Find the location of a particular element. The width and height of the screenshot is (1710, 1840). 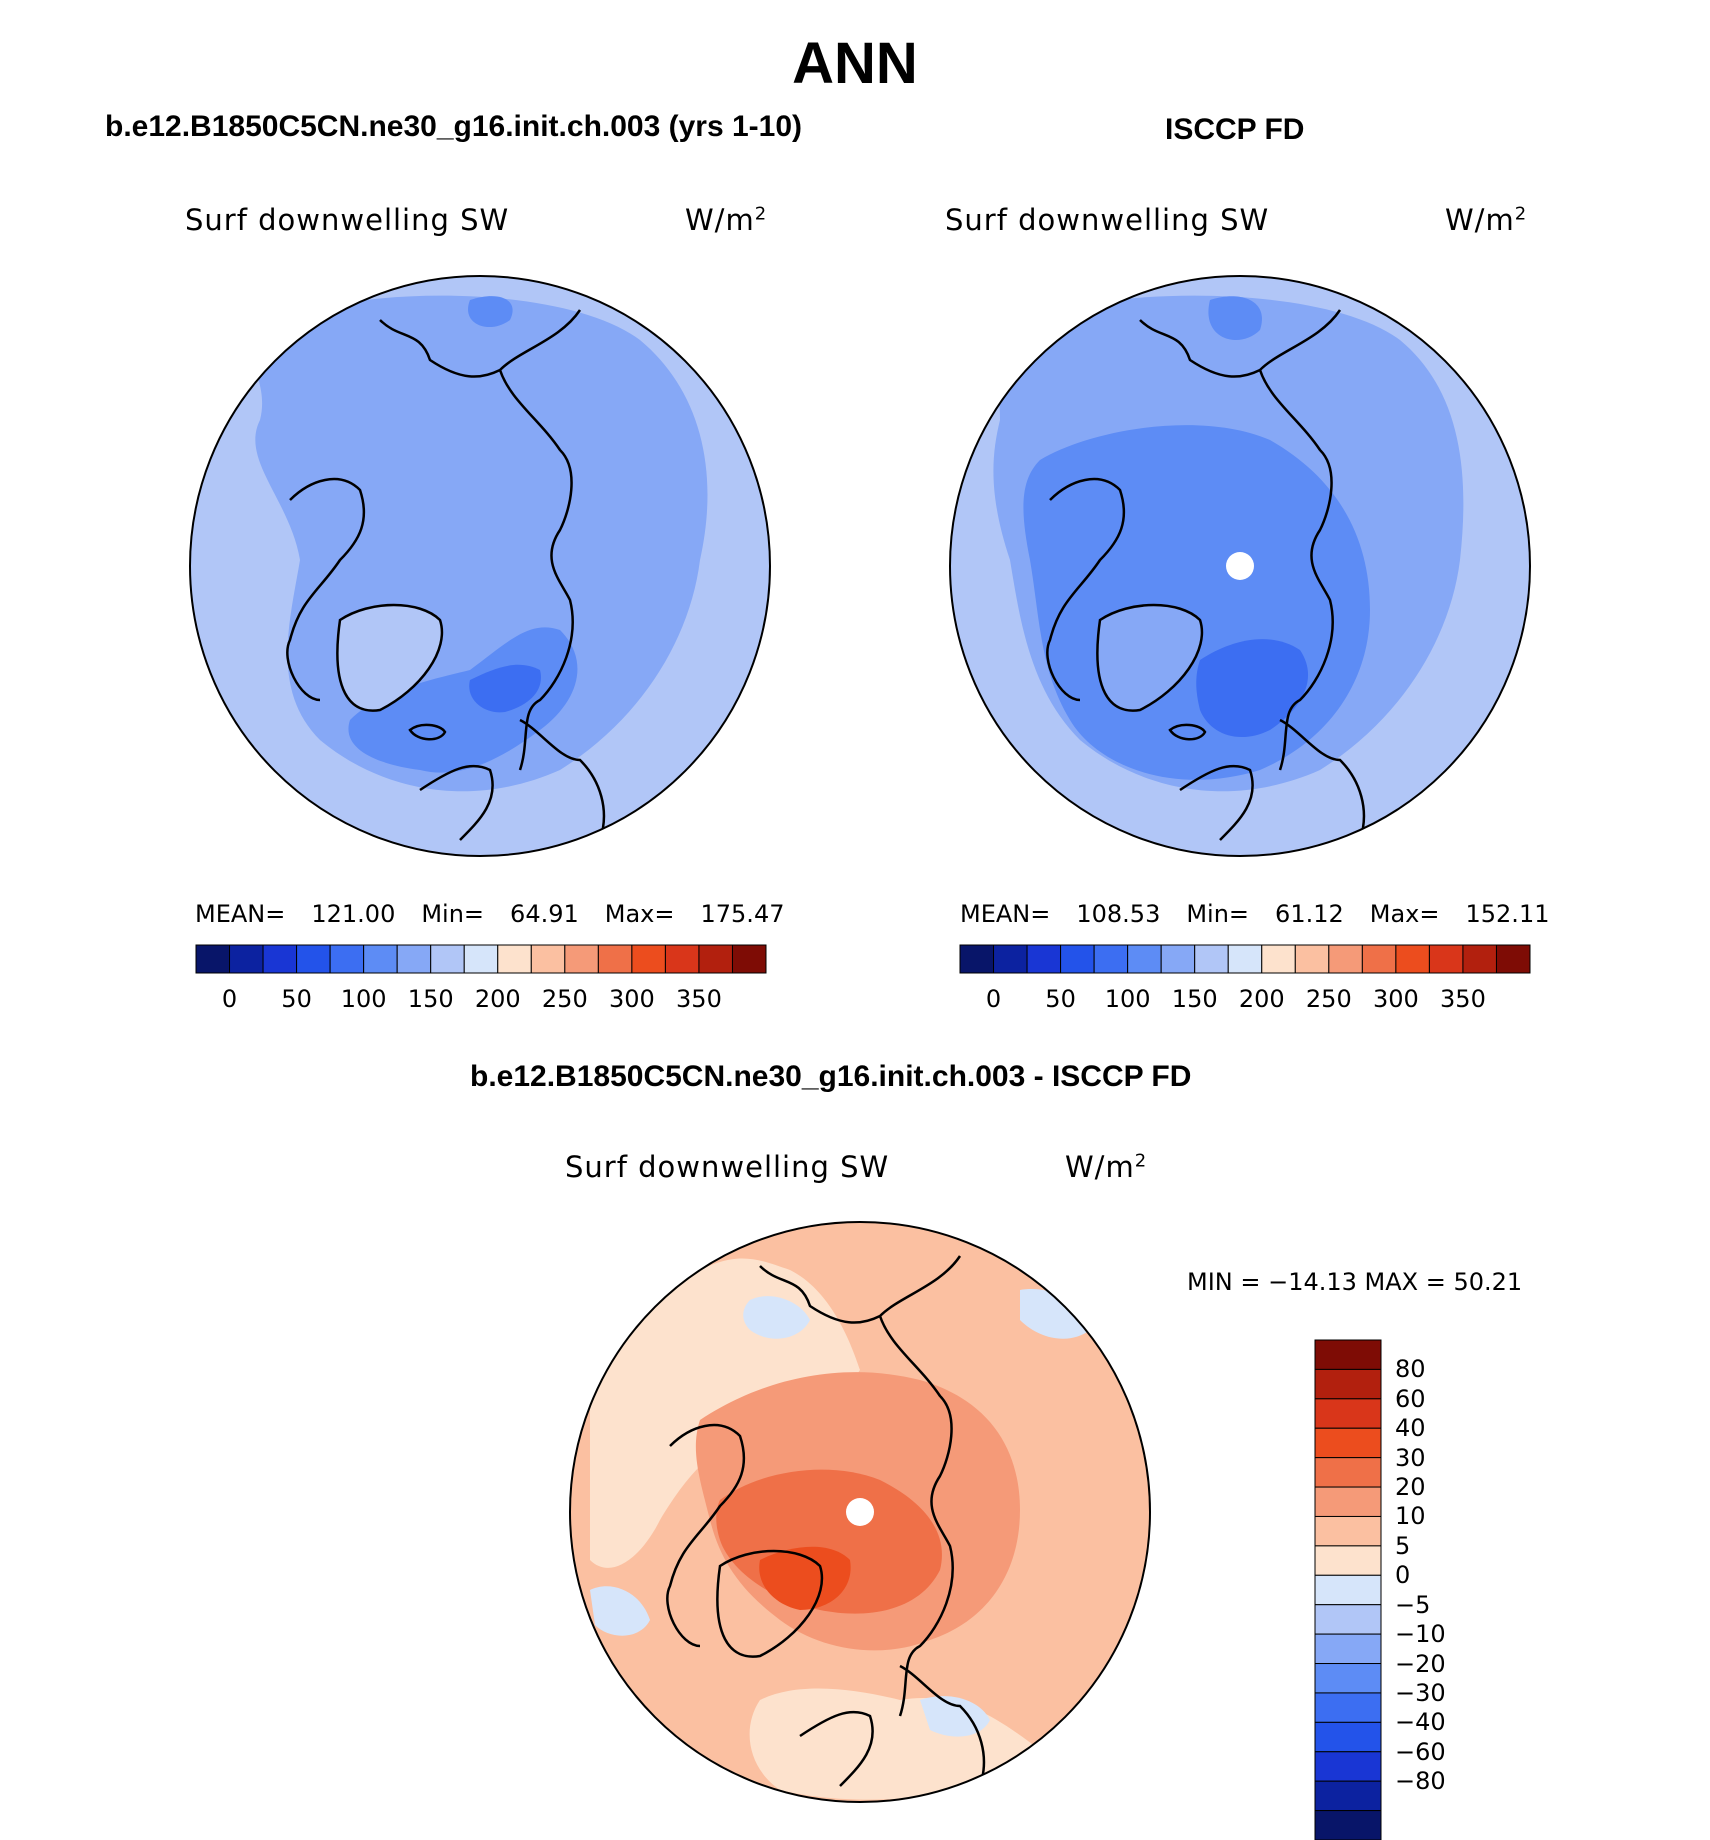

model-coastline-greenland is located at coordinates (390, 657).